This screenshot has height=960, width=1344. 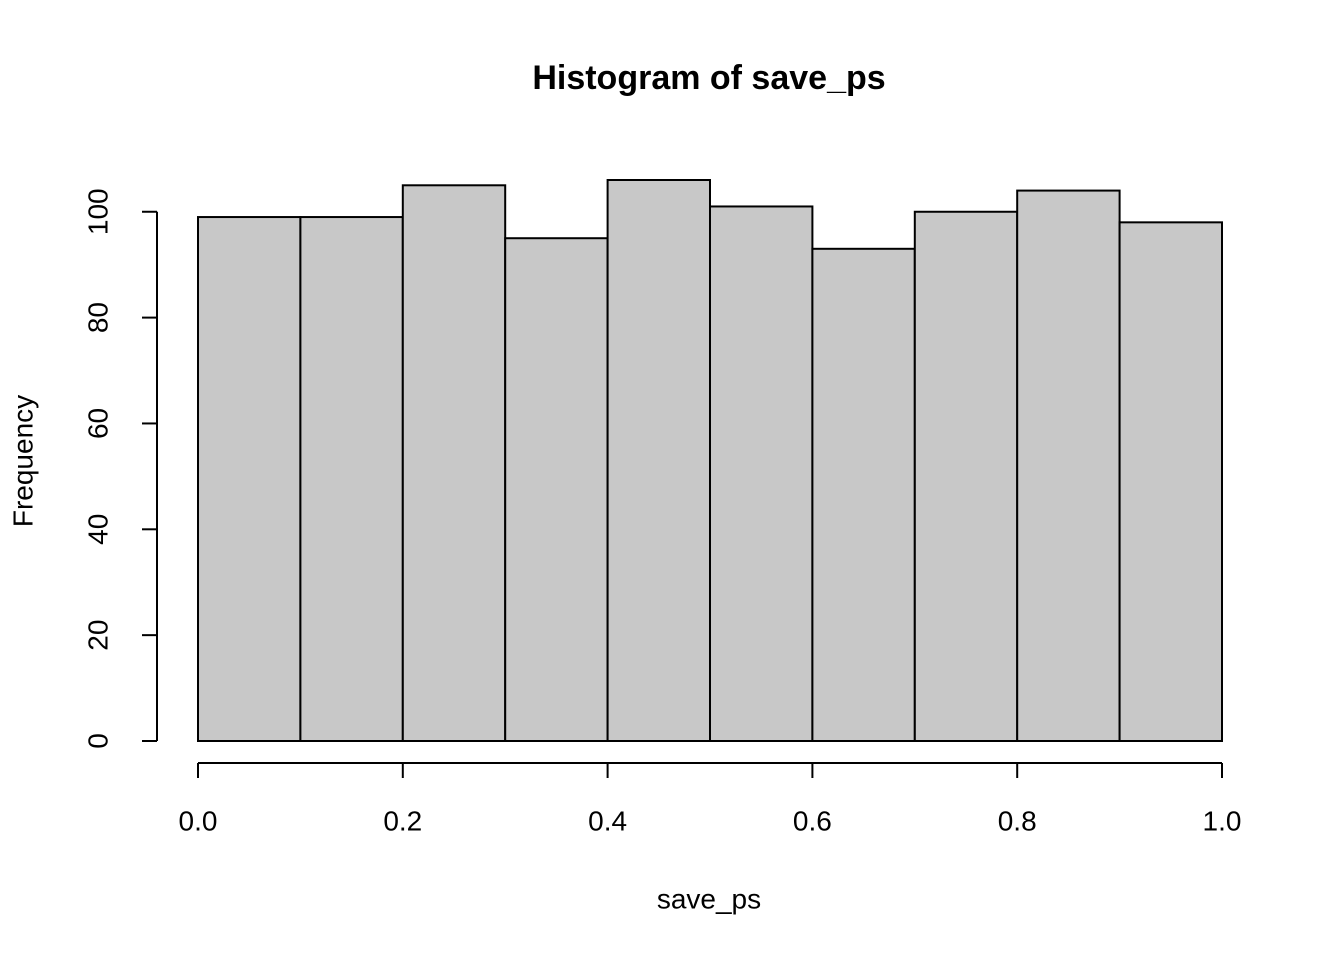 I want to click on y-tick-label: 0, so click(x=97, y=741).